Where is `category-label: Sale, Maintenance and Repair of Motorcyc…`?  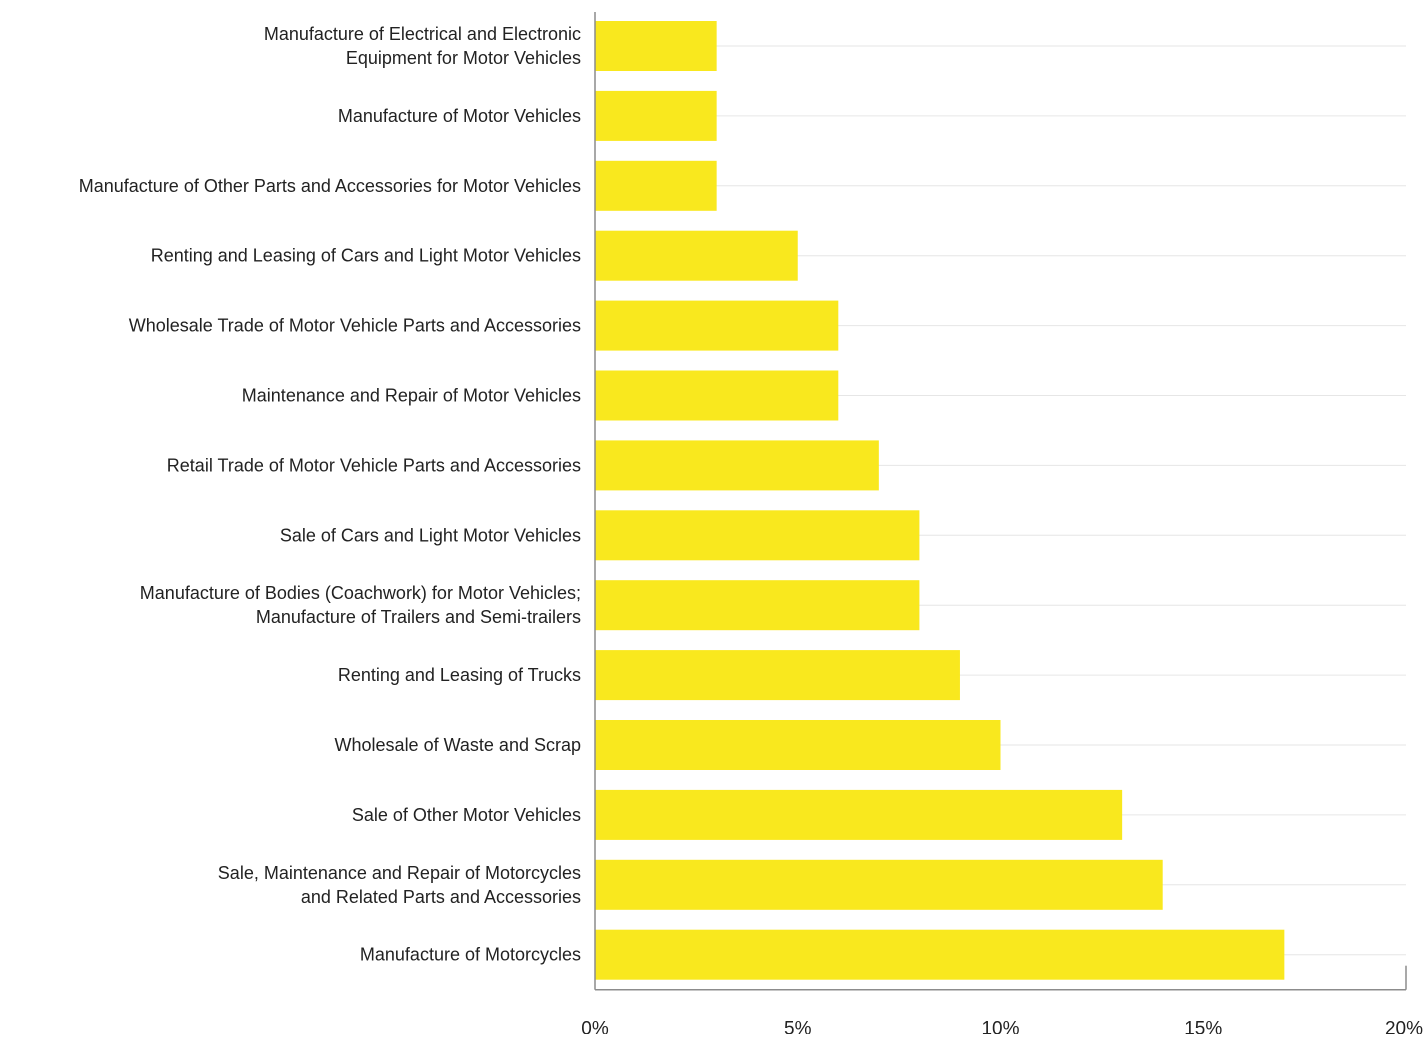
category-label: Sale, Maintenance and Repair of Motorcyc… is located at coordinates (399, 873).